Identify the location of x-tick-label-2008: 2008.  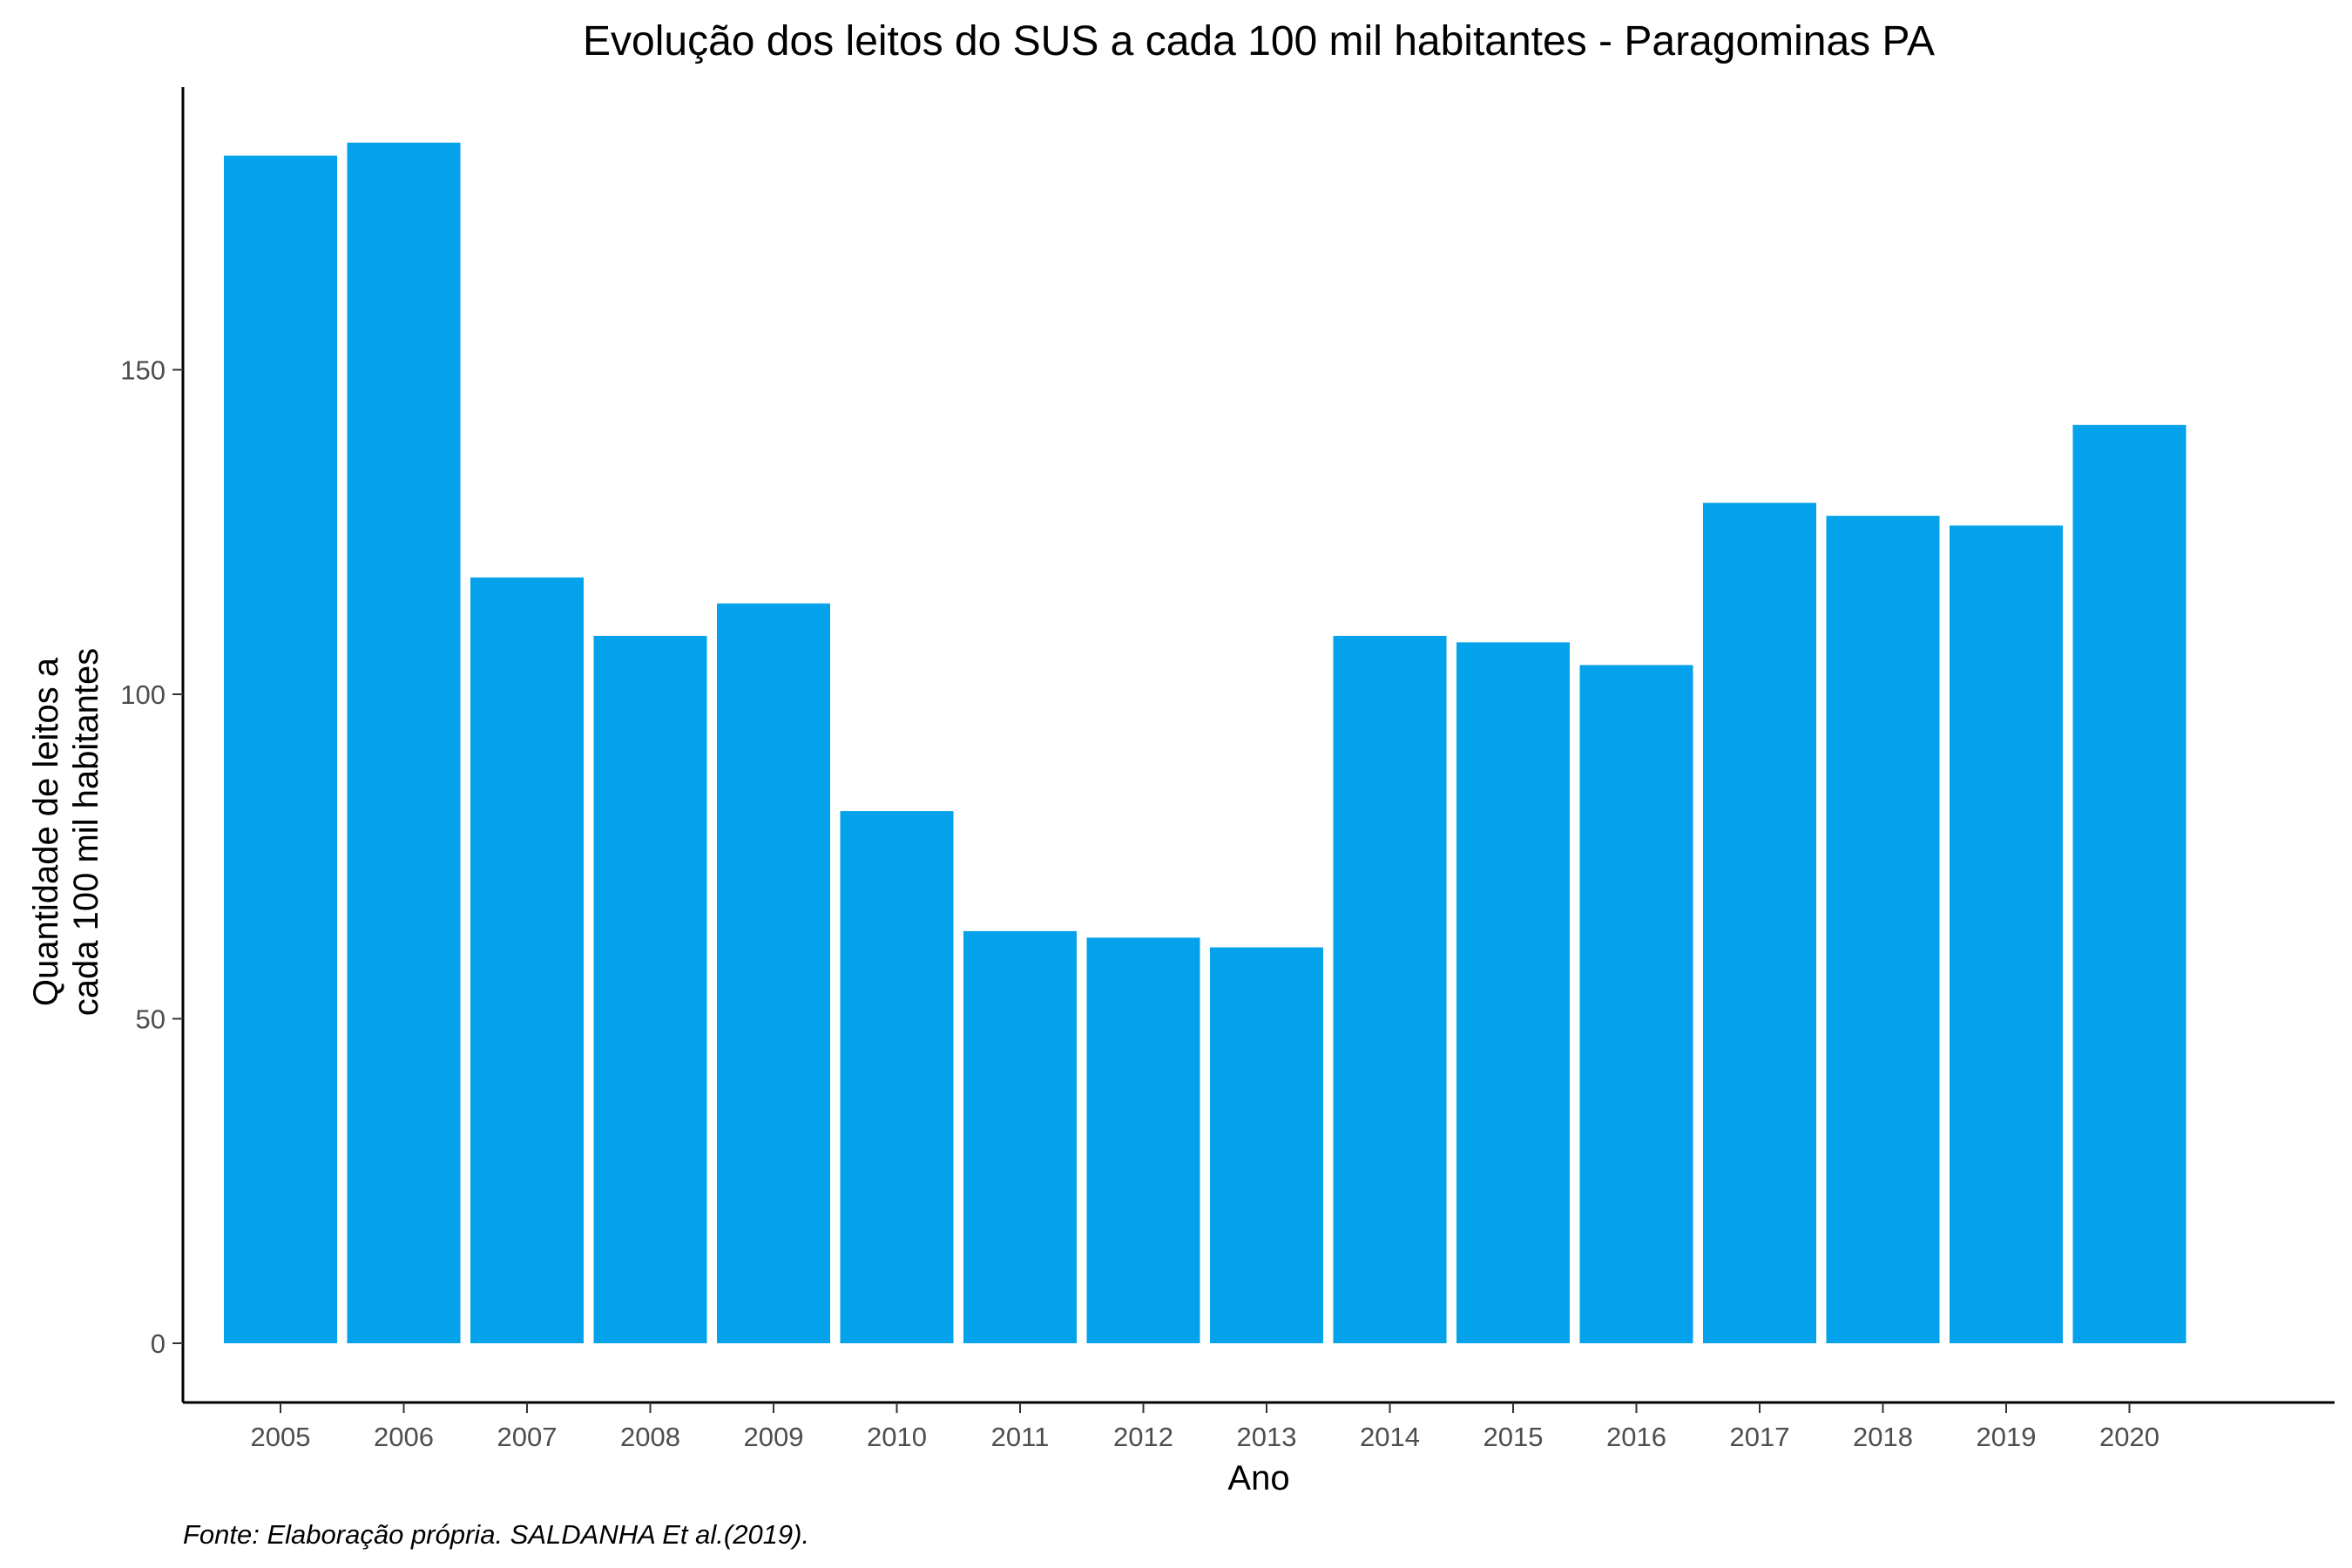
(650, 1437).